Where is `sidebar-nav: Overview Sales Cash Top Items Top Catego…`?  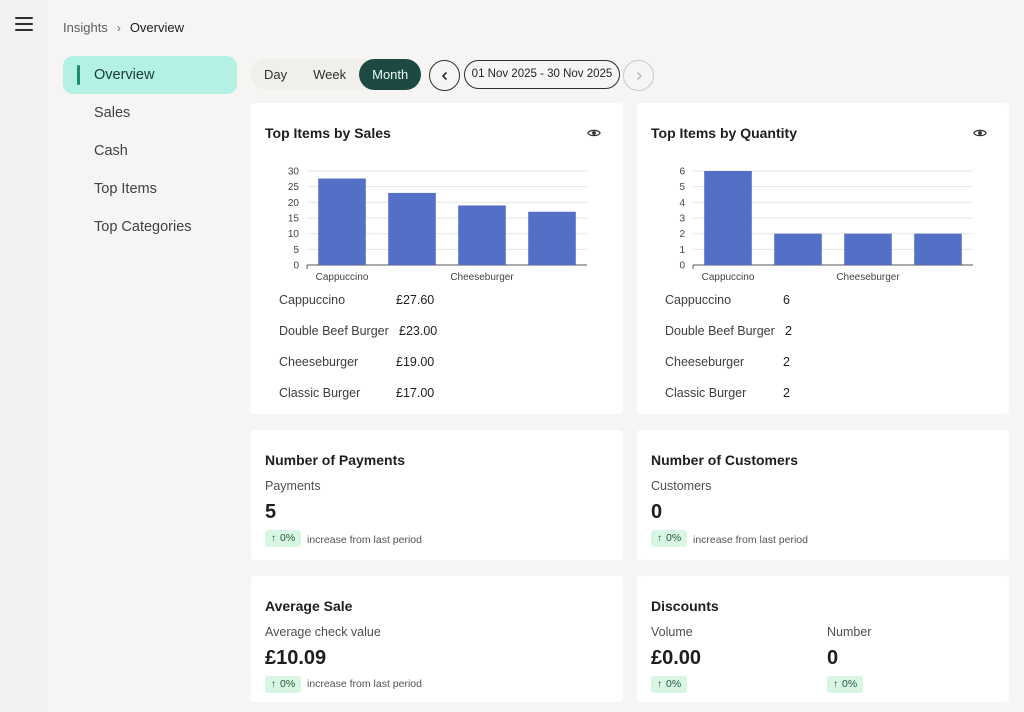 sidebar-nav: Overview Sales Cash Top Items Top Catego… is located at coordinates (150, 151).